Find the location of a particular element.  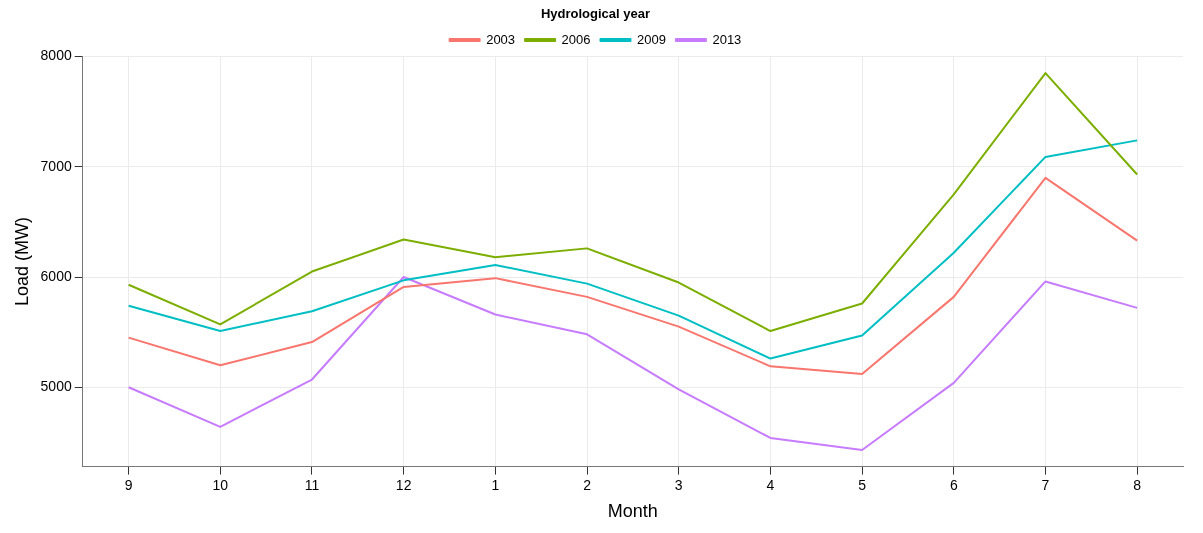

y-axis-title: Load (MW) is located at coordinates (21, 262).